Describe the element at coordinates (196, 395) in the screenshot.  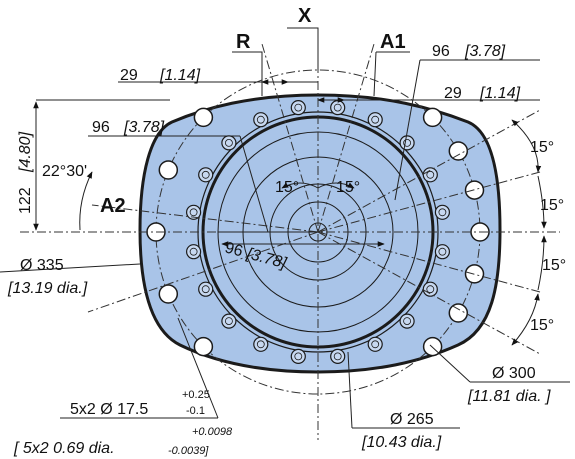
I see `bolt-tol-up: +0.25` at that location.